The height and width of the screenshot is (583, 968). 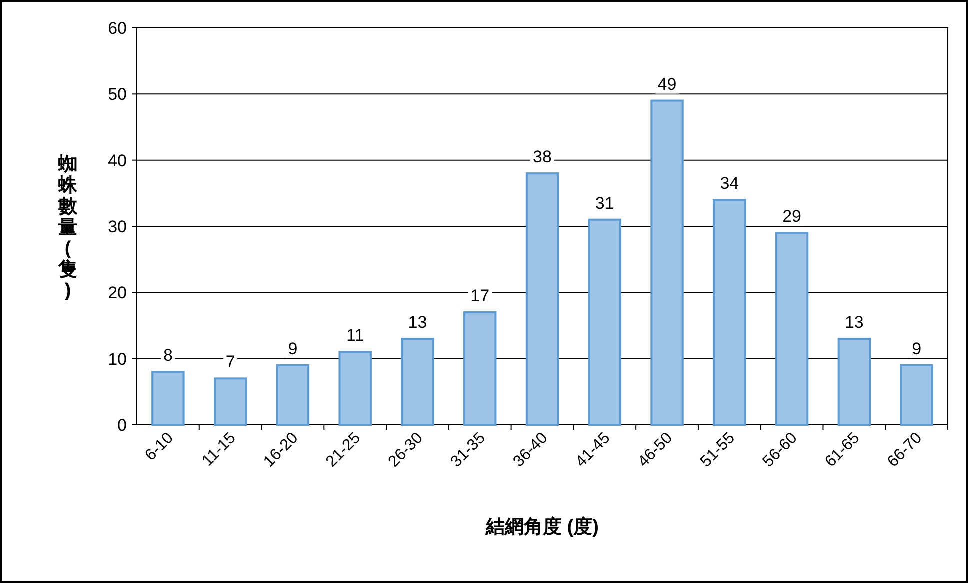 I want to click on y-tick-label: 30, so click(x=117, y=227).